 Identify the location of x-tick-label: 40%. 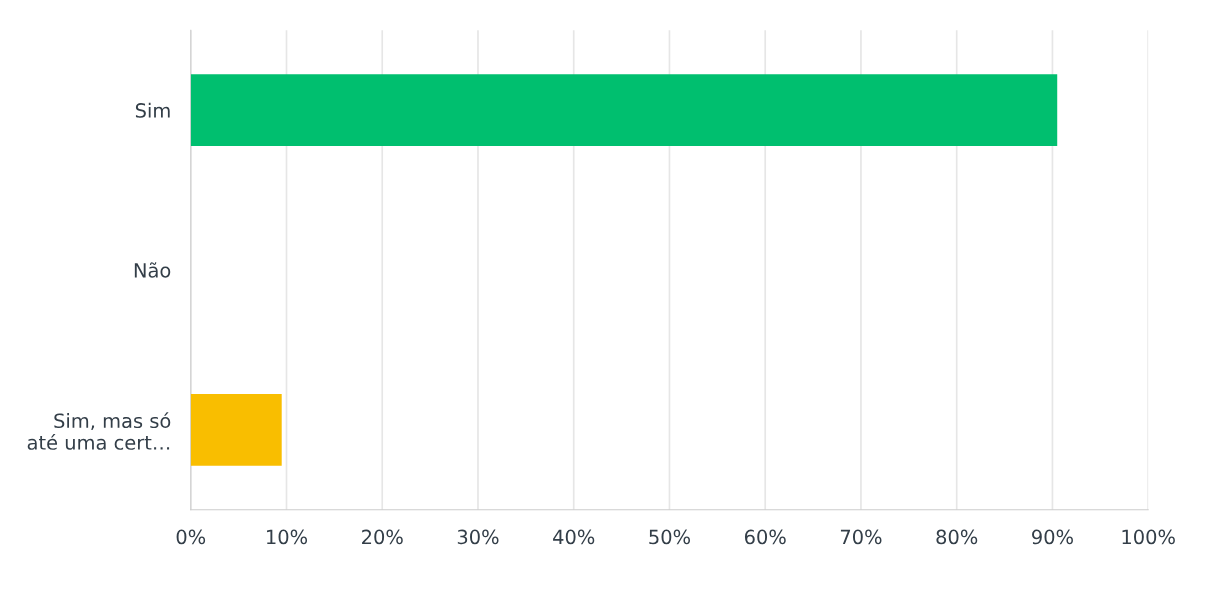
(574, 537).